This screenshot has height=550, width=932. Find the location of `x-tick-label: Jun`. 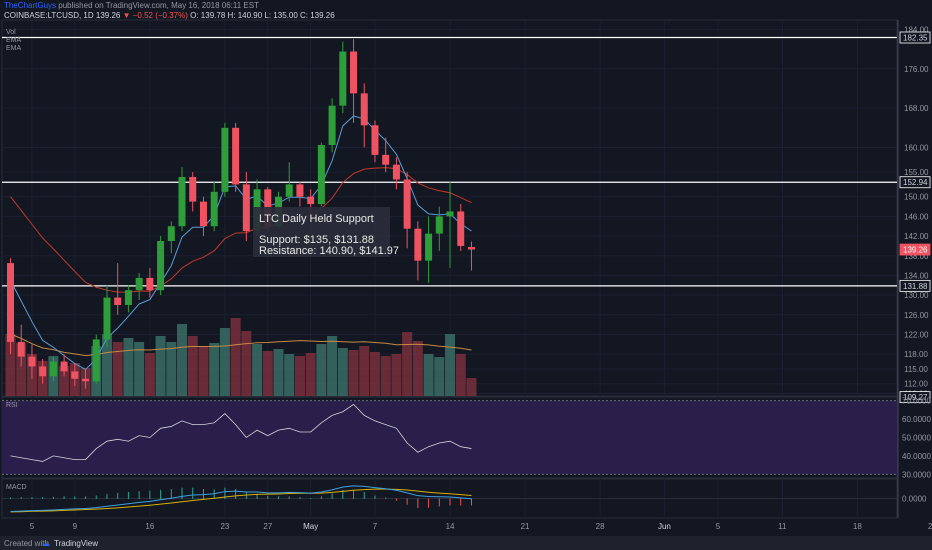

x-tick-label: Jun is located at coordinates (664, 526).